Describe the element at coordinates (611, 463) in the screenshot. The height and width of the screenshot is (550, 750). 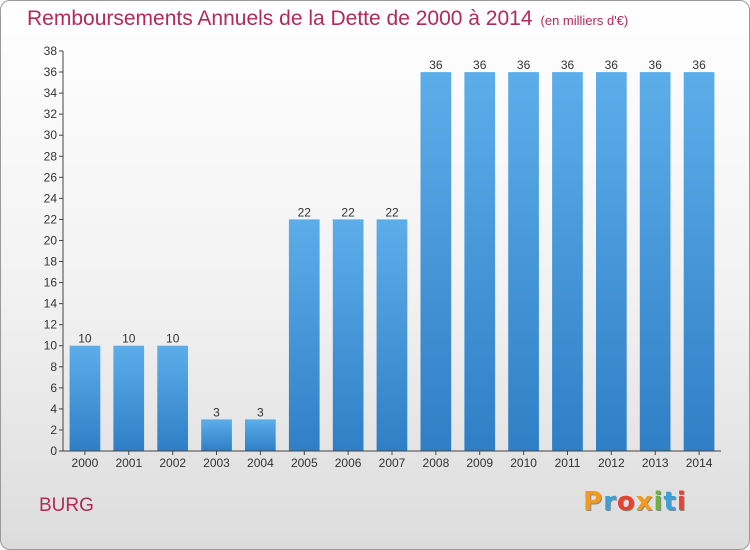
I see `x-tick-label-2012: 2012` at that location.